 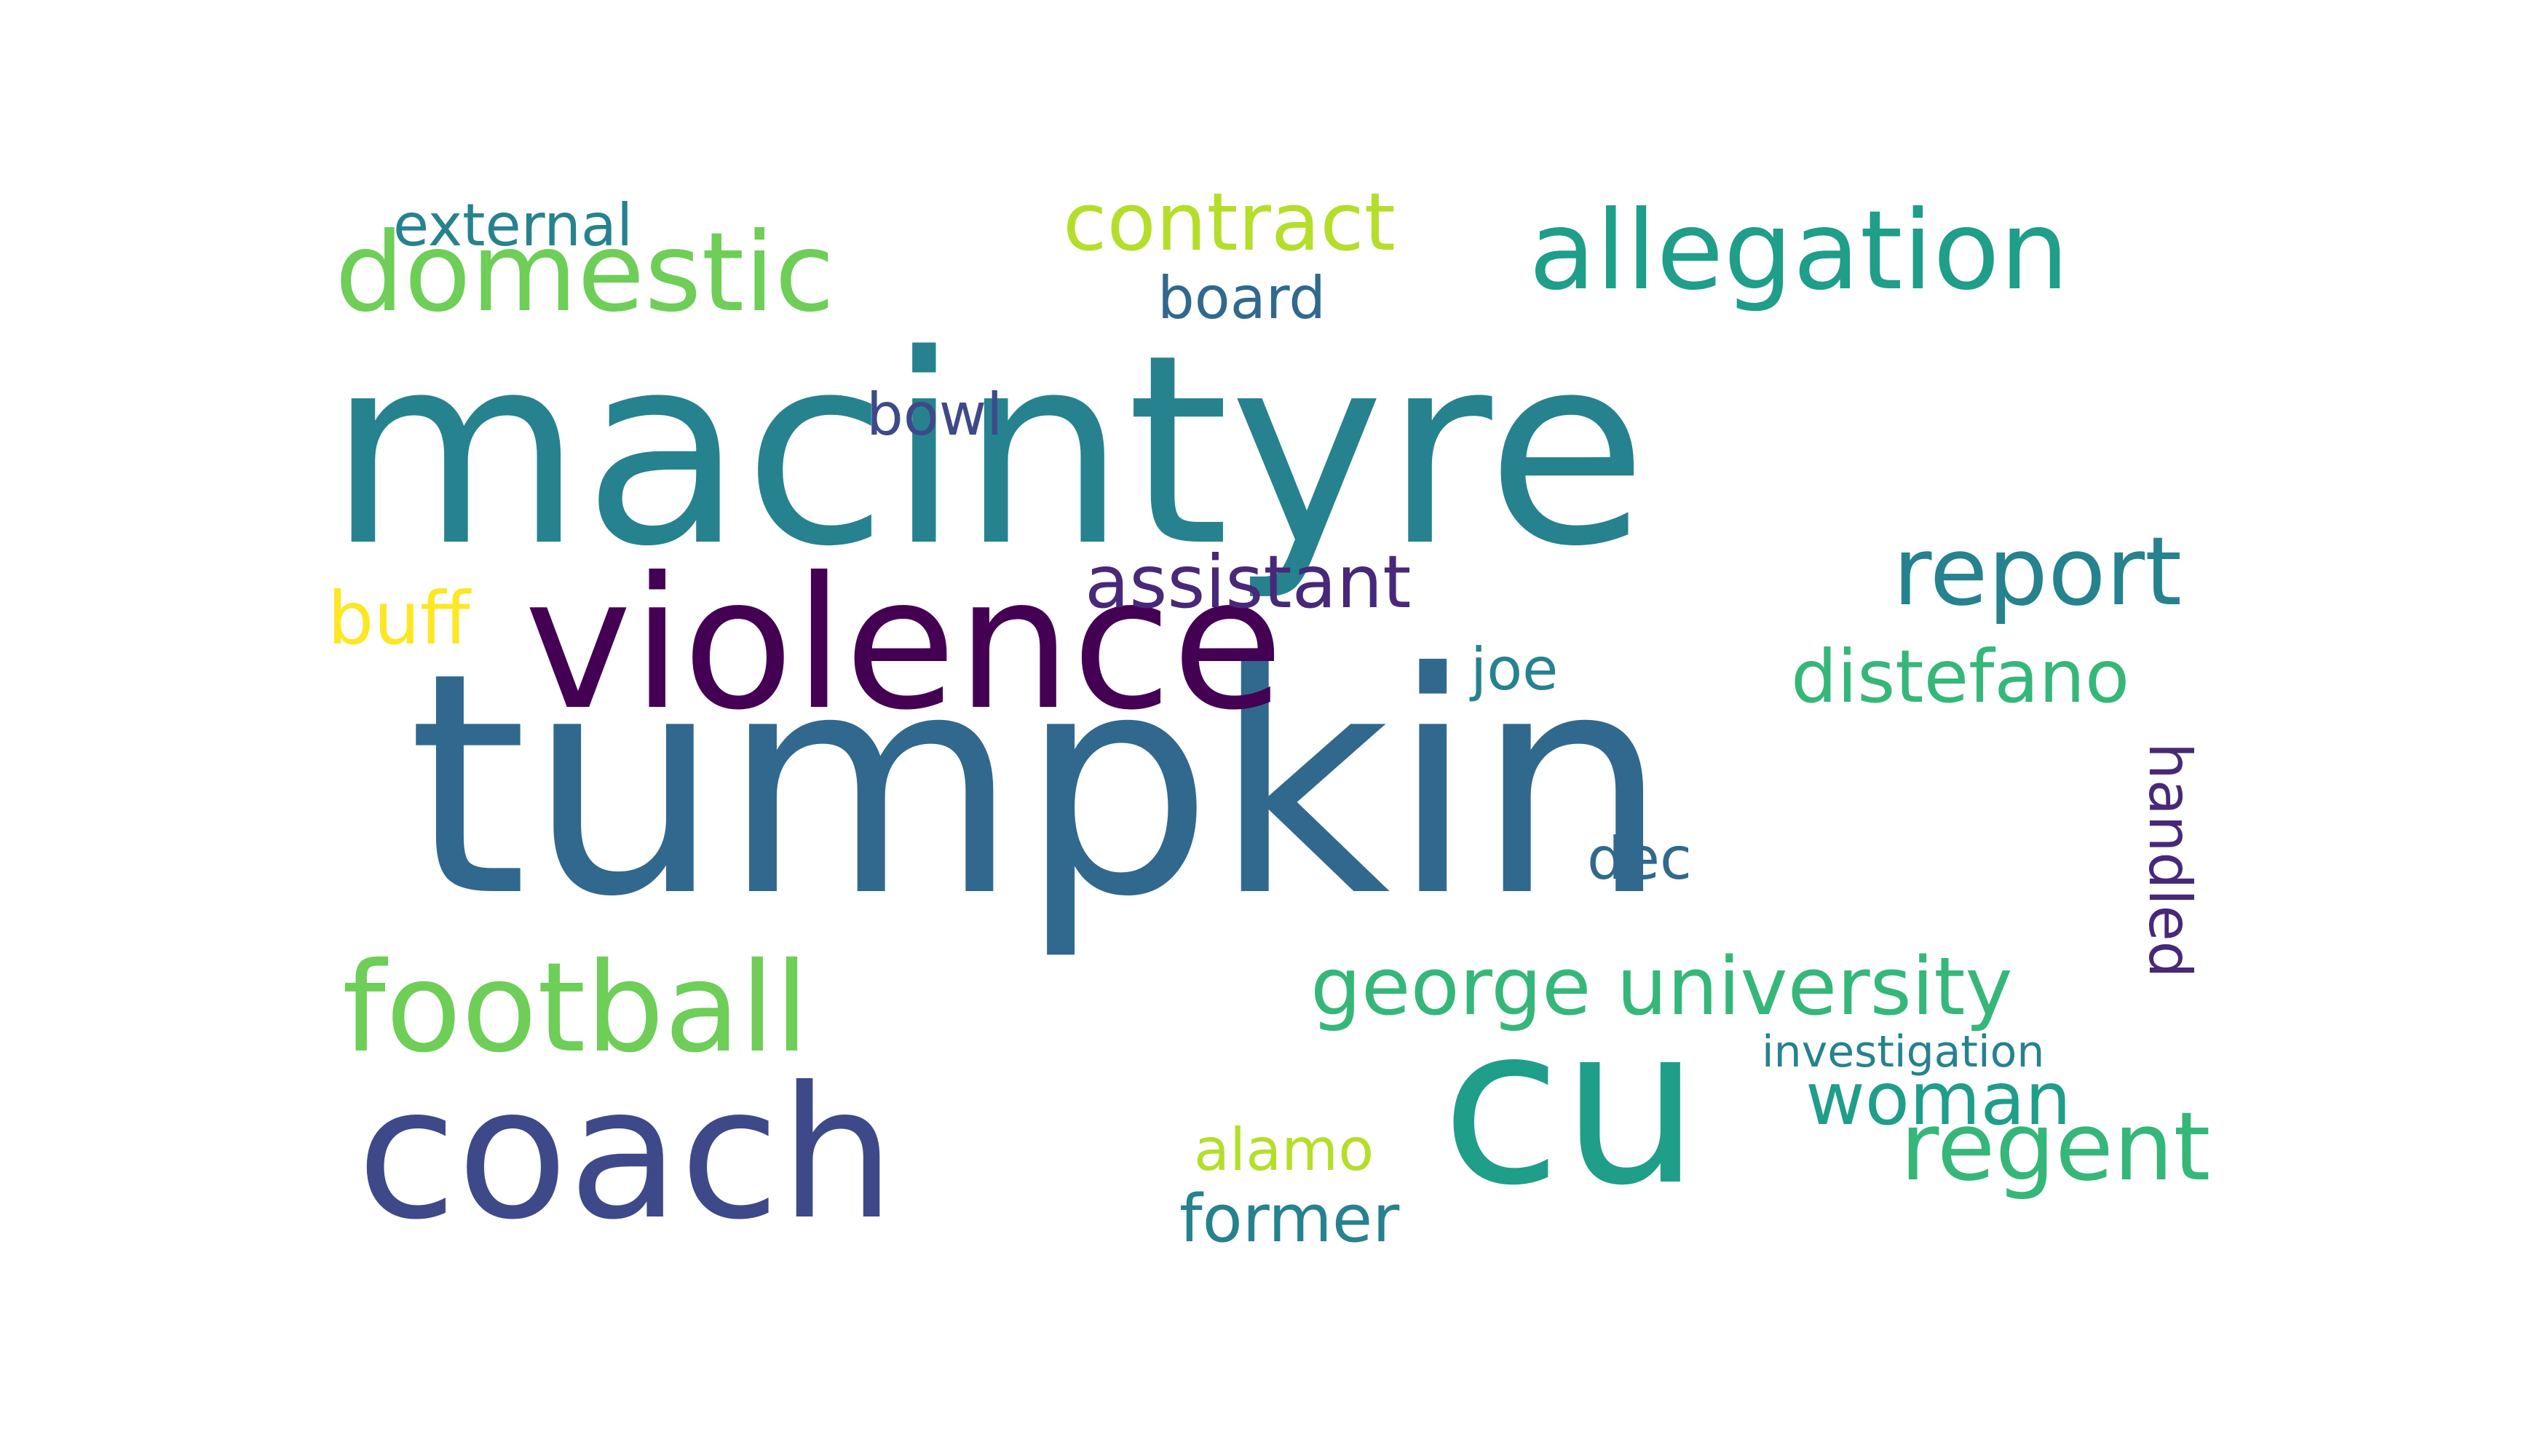 I want to click on word-external: external, so click(x=513, y=225).